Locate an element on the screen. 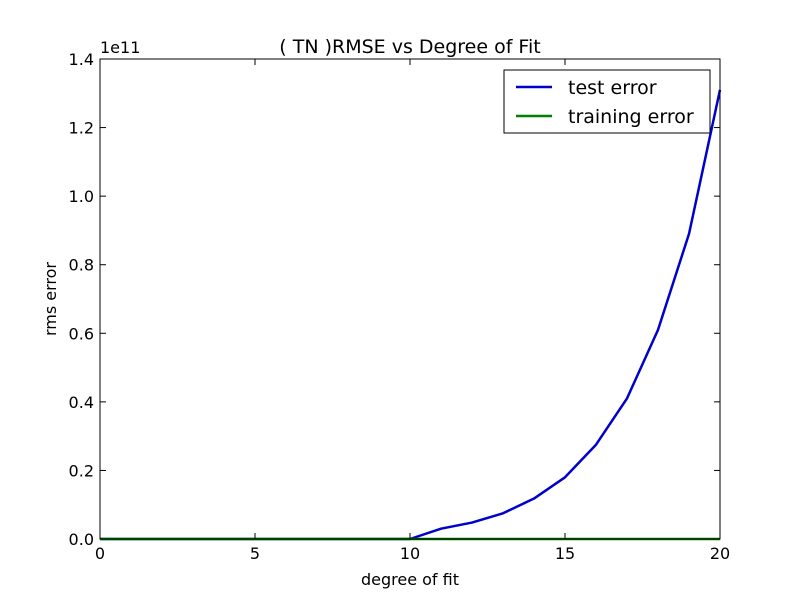 This screenshot has height=605, width=800. x-tick-label: 15 is located at coordinates (565, 553).